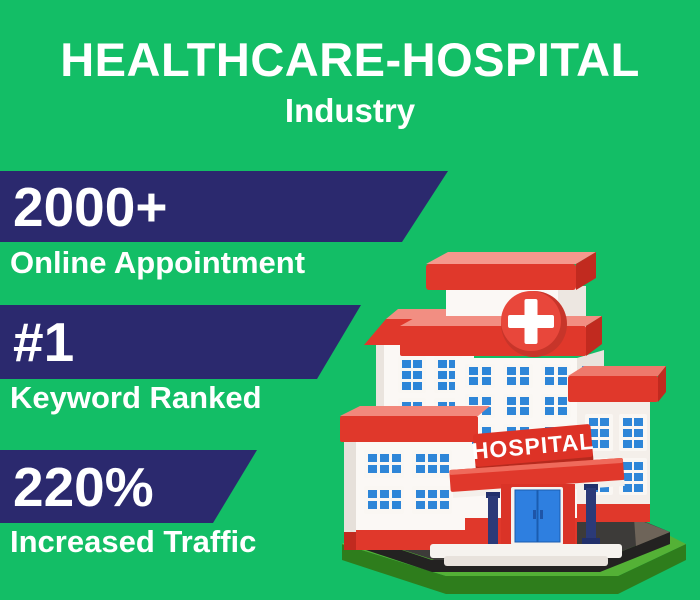 The height and width of the screenshot is (600, 700). What do you see at coordinates (83, 486) in the screenshot?
I see `stat-value-increased-traffic: 220%` at bounding box center [83, 486].